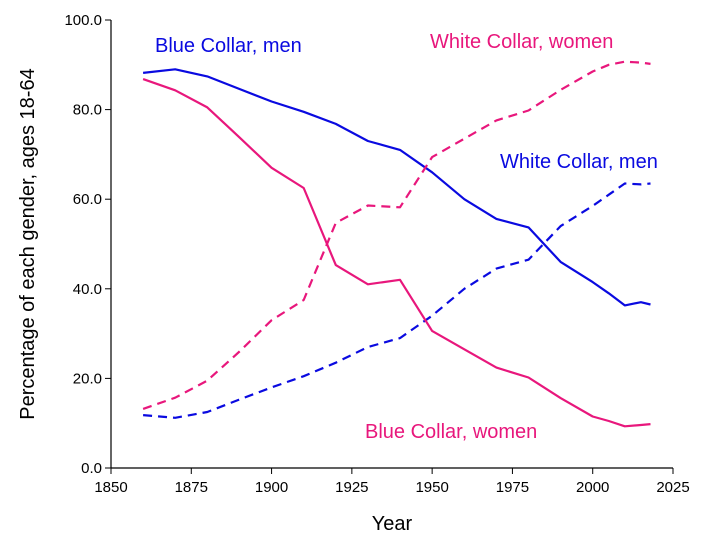 The width and height of the screenshot is (702, 542). Describe the element at coordinates (521, 42) in the screenshot. I see `series-label: White Collar, women` at that location.